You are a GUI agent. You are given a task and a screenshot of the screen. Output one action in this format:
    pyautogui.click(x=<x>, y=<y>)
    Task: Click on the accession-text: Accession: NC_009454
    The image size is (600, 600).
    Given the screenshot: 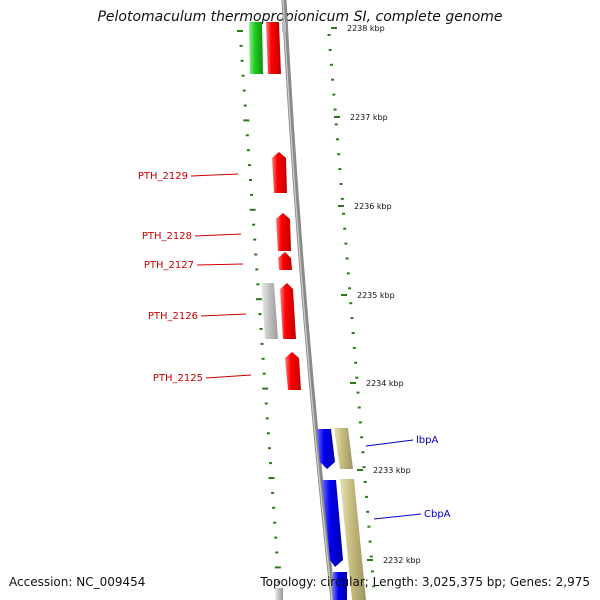 What is the action you would take?
    pyautogui.click(x=77, y=582)
    